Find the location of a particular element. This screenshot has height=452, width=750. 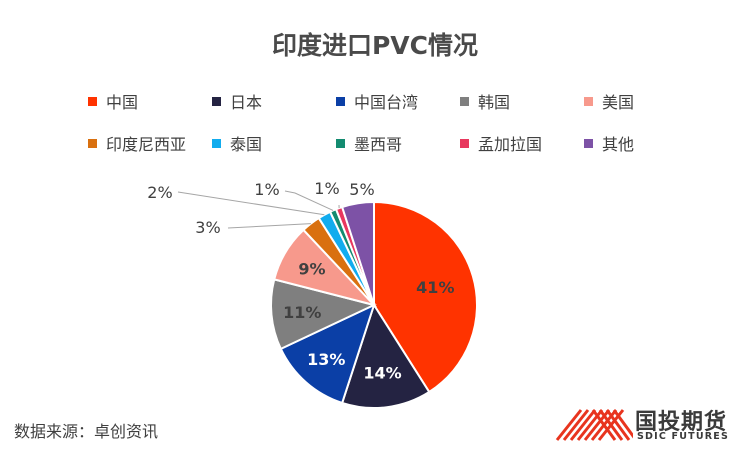

data-label-5: 9% is located at coordinates (311, 268).